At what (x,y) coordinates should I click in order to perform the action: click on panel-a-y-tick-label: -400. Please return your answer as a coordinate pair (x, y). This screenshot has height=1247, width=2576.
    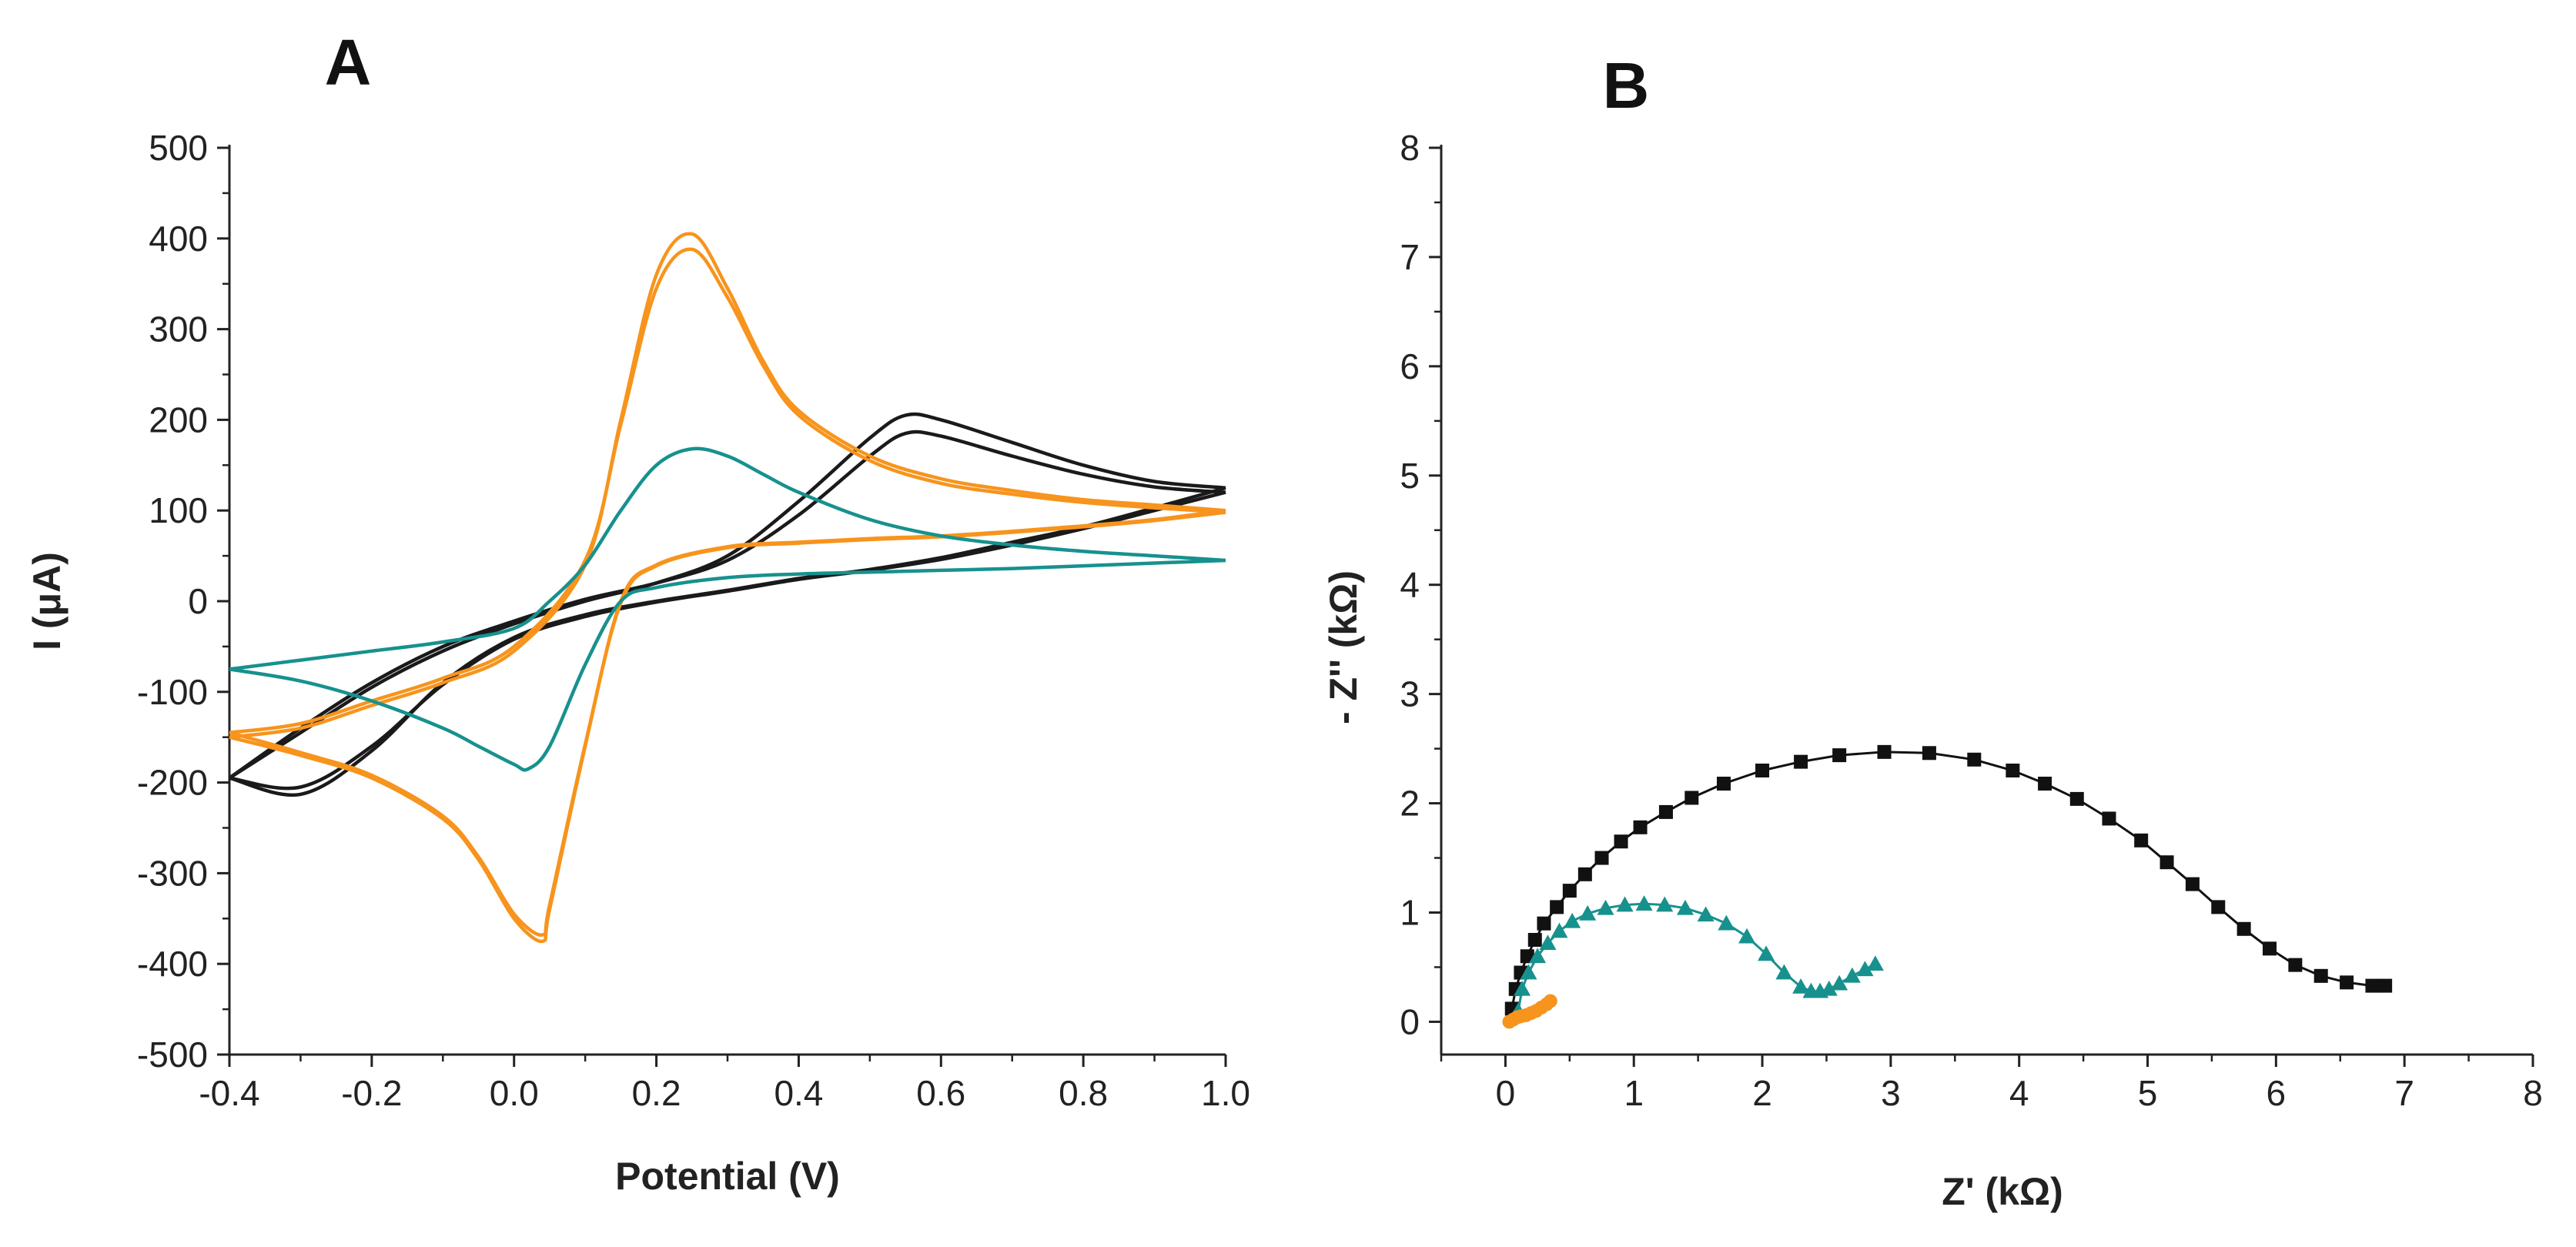
    Looking at the image, I should click on (173, 964).